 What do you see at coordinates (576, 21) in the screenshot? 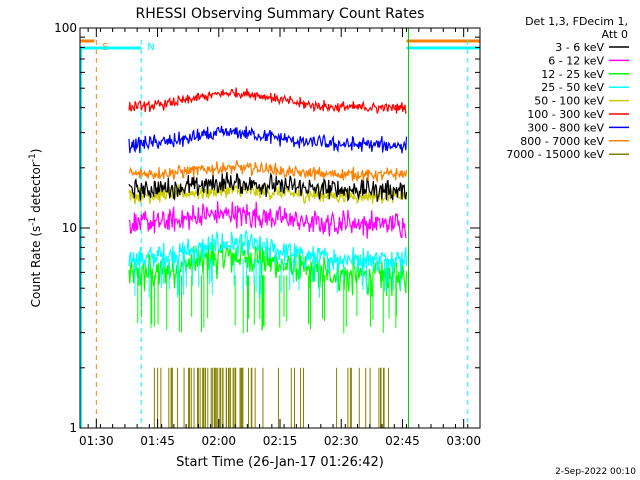
I see `legend-header-1: Det 1,3, FDecim 1,` at bounding box center [576, 21].